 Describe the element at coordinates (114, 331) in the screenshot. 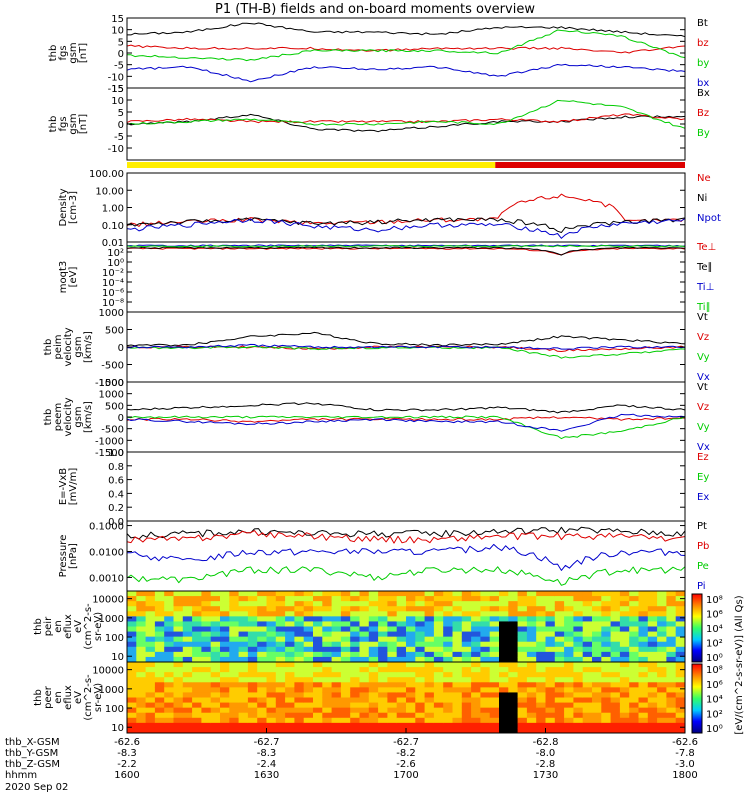

I see `y-tick-label: 500` at that location.